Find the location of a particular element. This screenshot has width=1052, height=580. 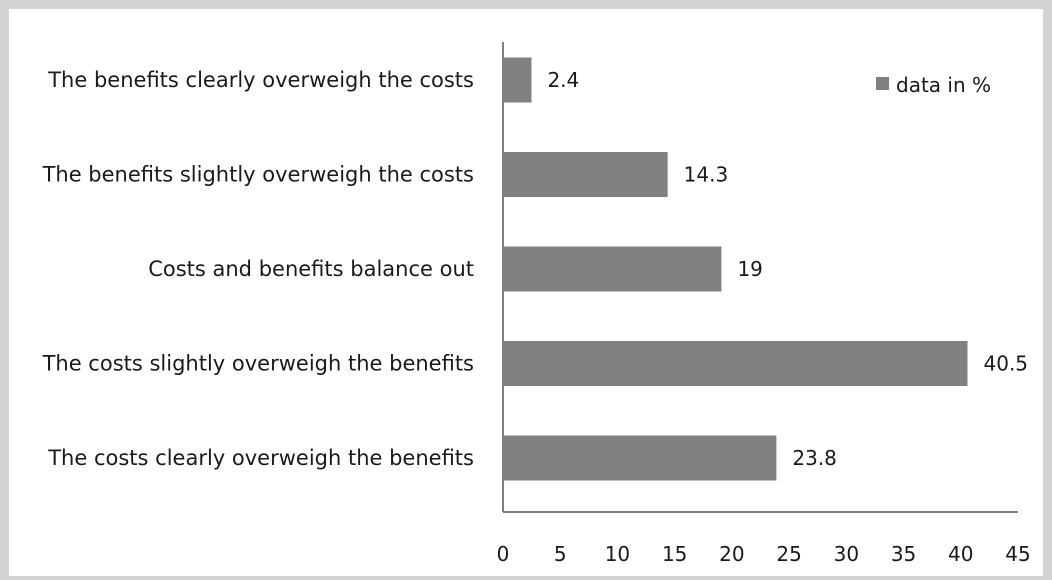

legend-swatch is located at coordinates (882, 83).